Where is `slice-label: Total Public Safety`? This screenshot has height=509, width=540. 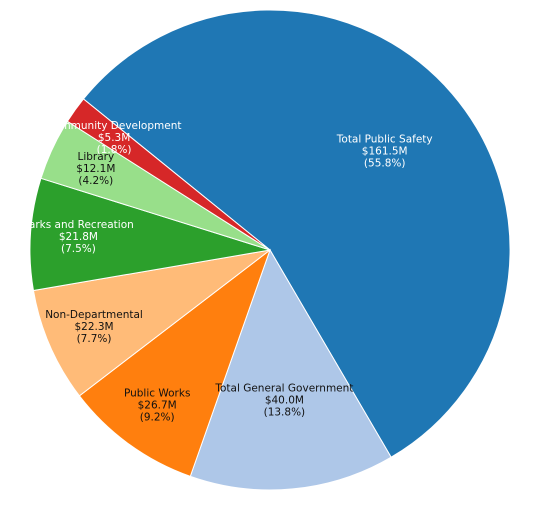
slice-label: Total Public Safety is located at coordinates (384, 139).